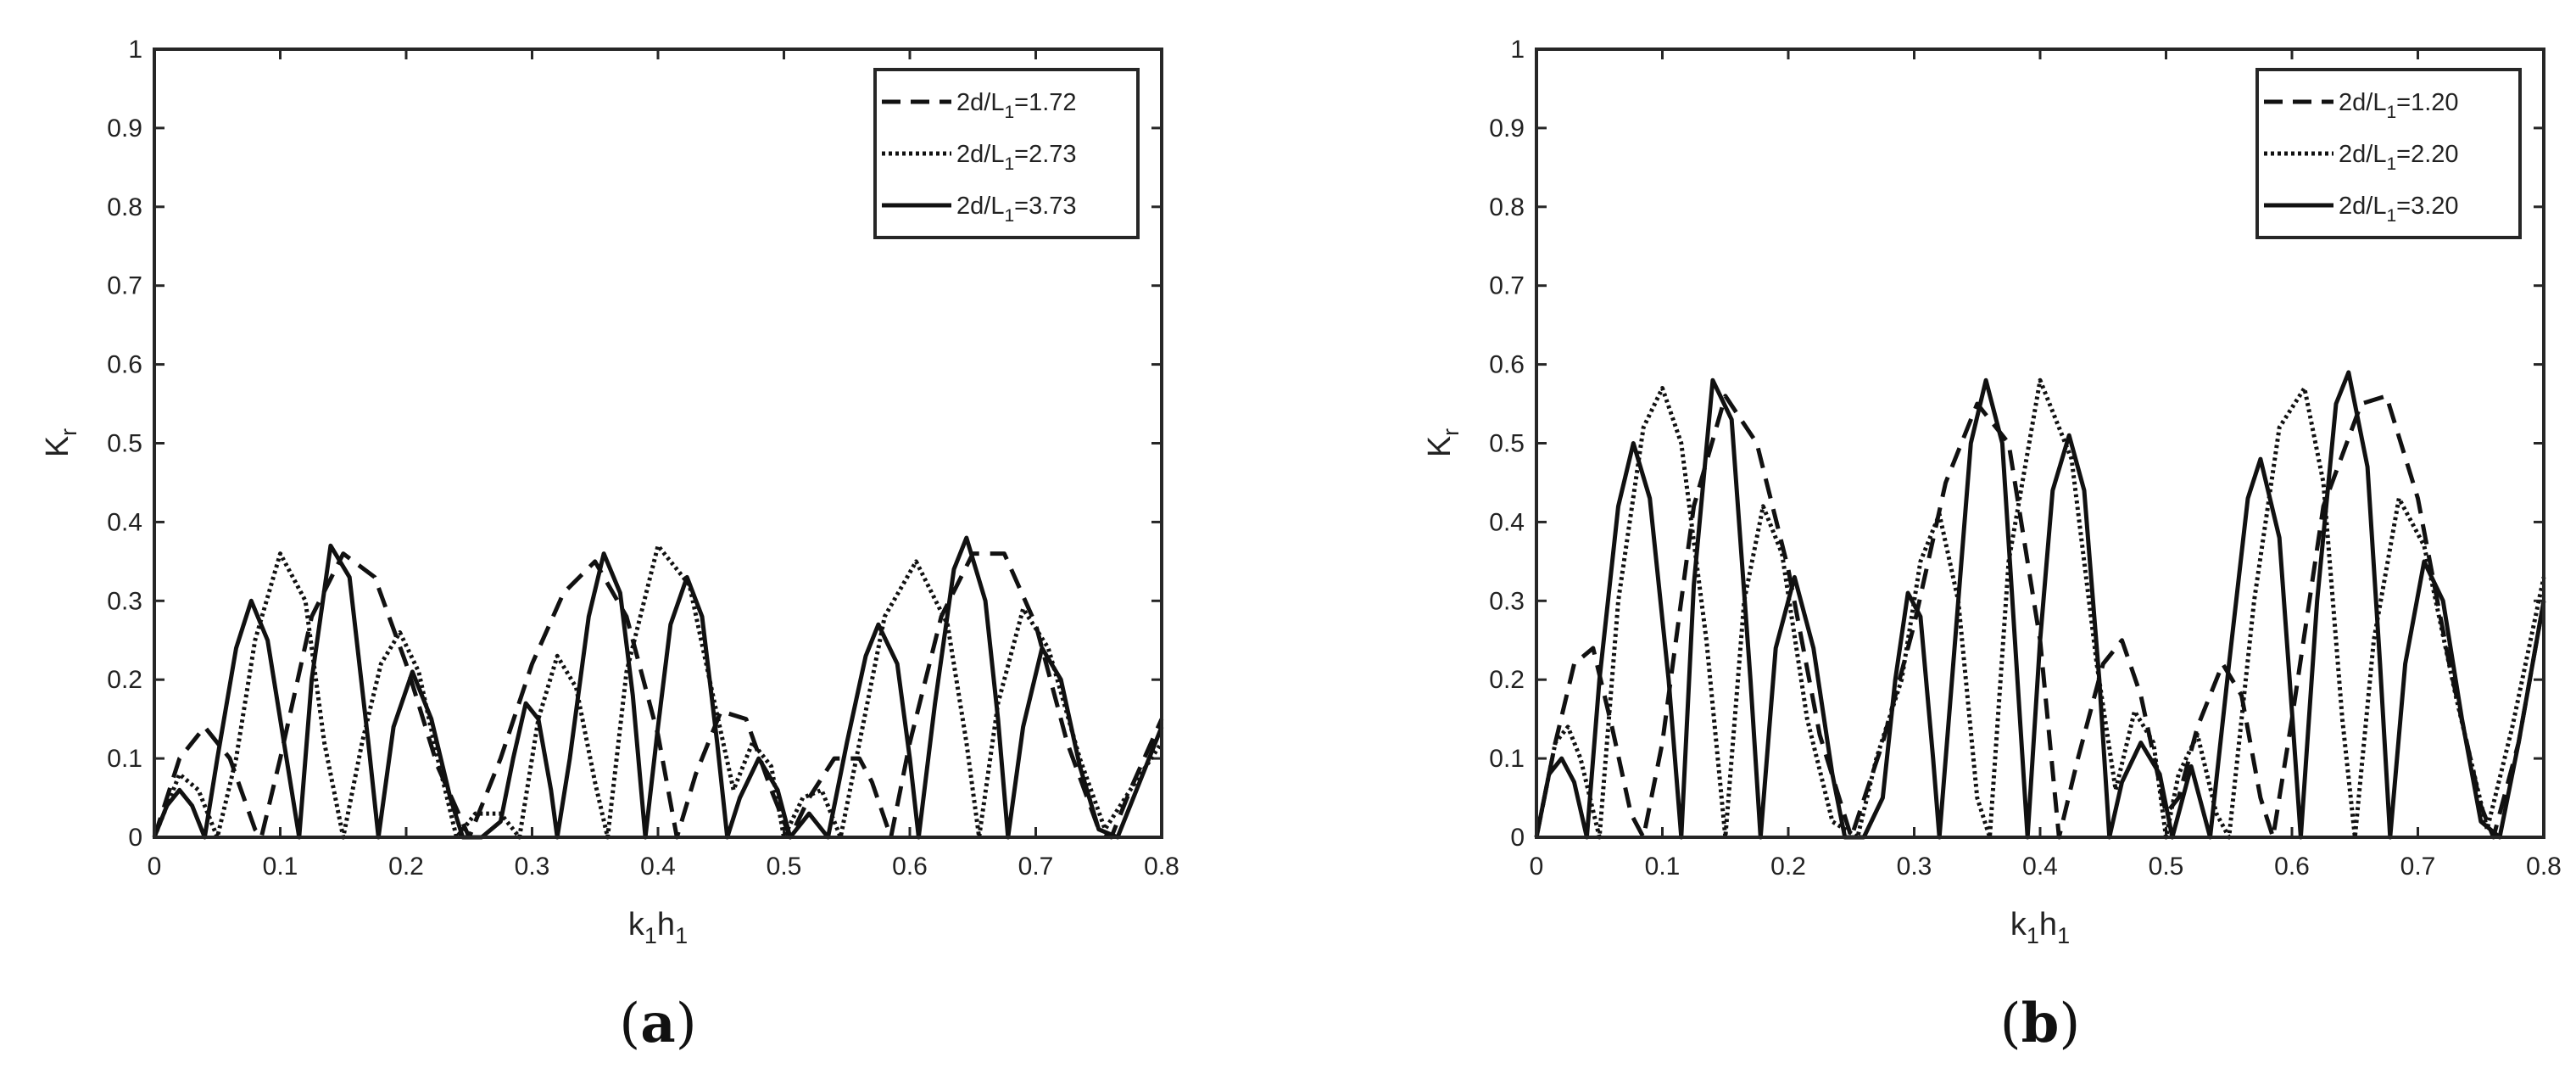 The height and width of the screenshot is (1068, 2576). I want to click on legend: 2d/L1=1.72 2d/L1=2.73 2d/L1=3.73, so click(1006, 153).